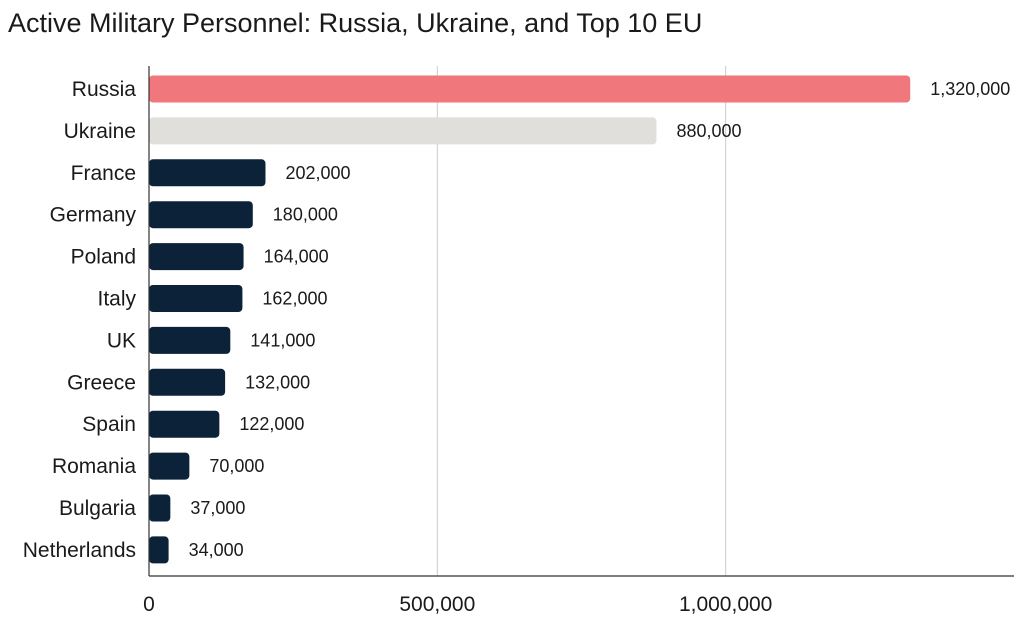  Describe the element at coordinates (94, 466) in the screenshot. I see `category-label: Romania` at that location.